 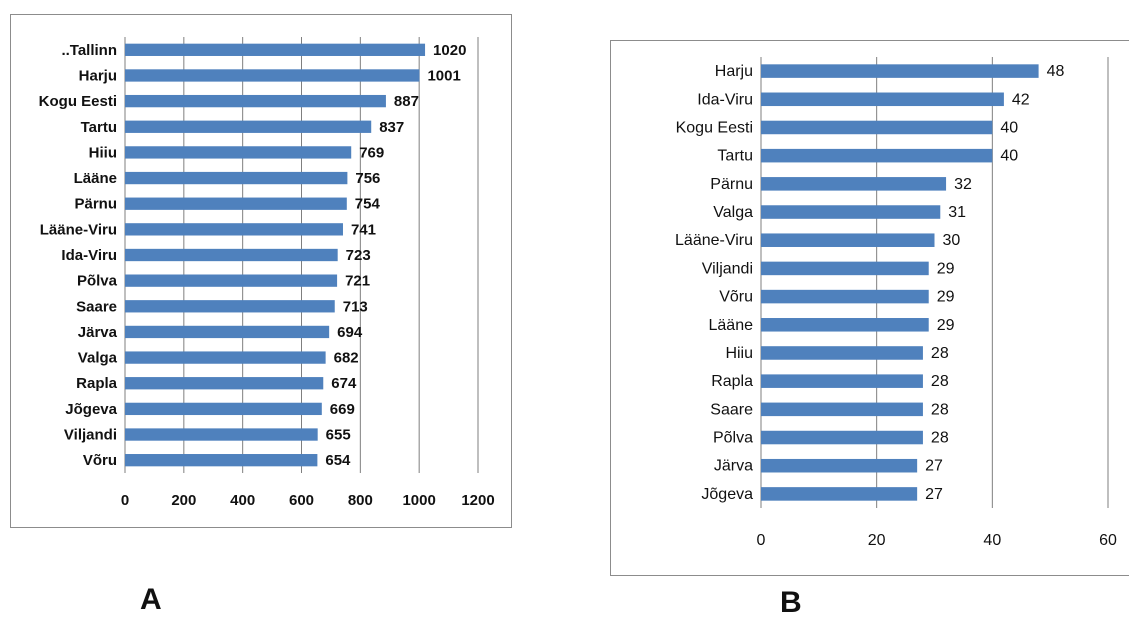 I want to click on category-label-b-7: Viljandi, so click(x=727, y=268).